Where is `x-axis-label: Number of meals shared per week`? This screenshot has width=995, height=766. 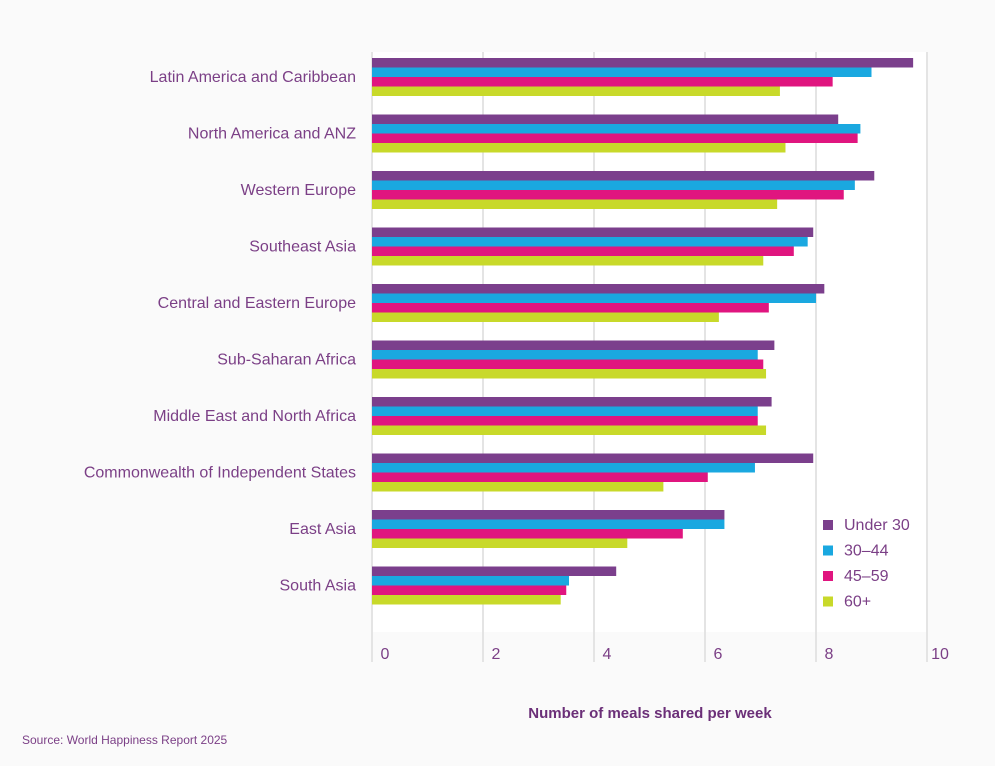
x-axis-label: Number of meals shared per week is located at coordinates (650, 713).